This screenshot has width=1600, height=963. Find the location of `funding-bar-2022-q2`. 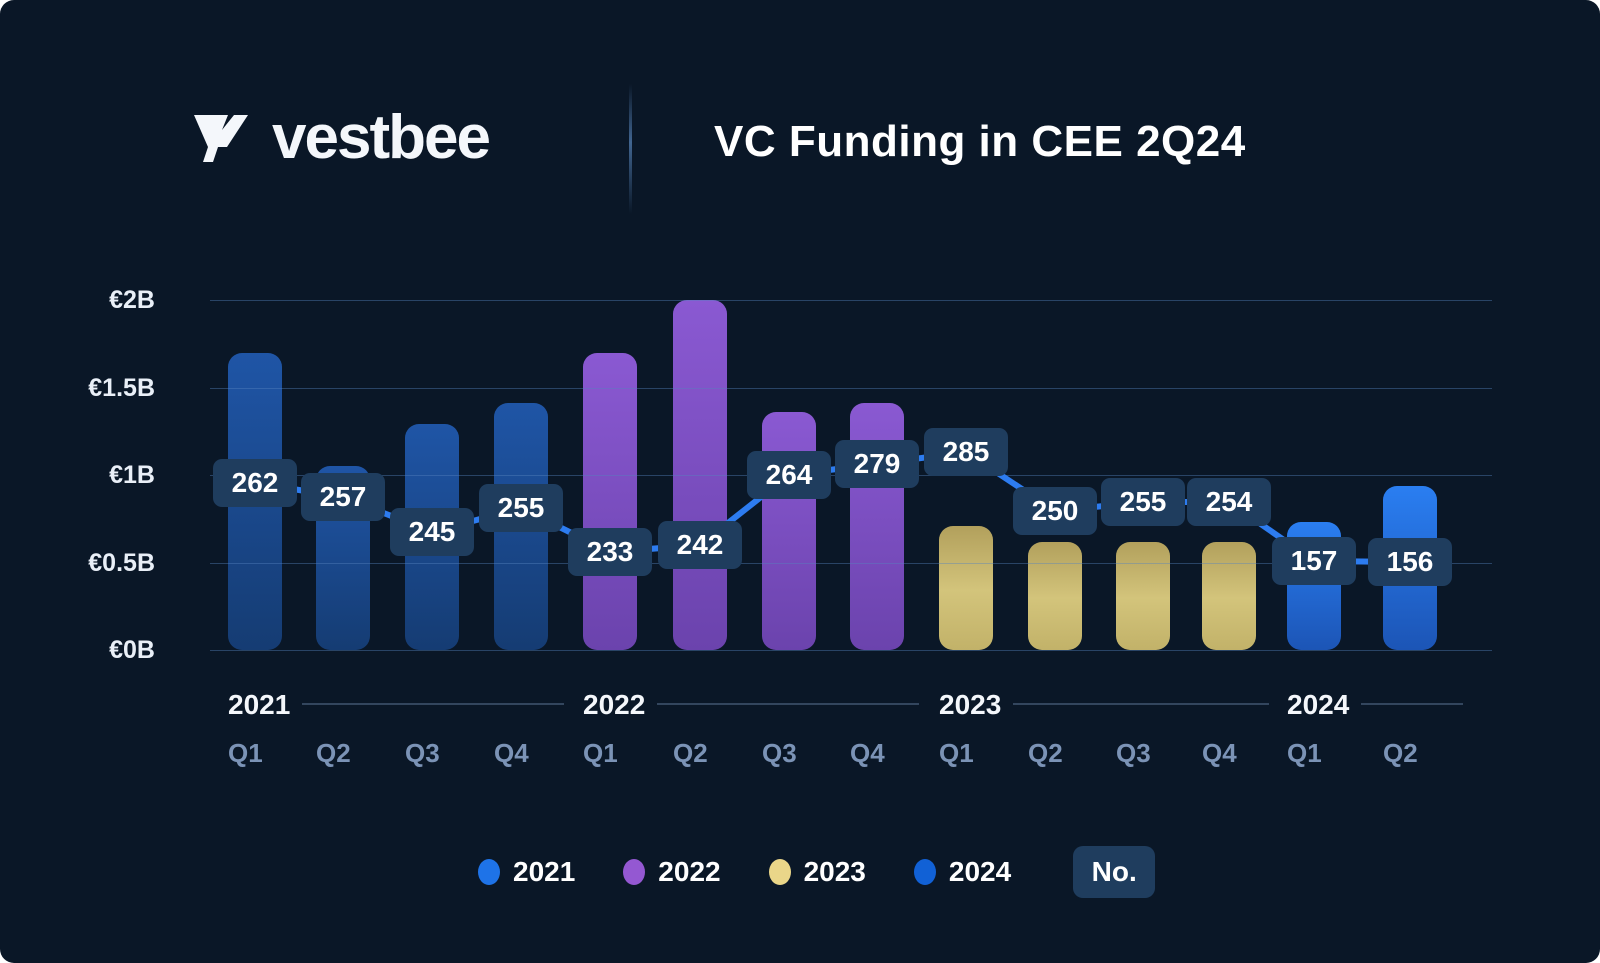

funding-bar-2022-q2 is located at coordinates (700, 475).